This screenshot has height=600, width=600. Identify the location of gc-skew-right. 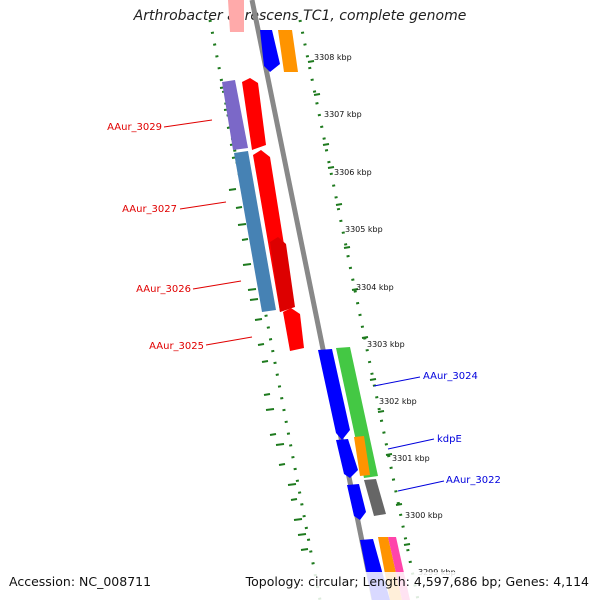
(359, 303).